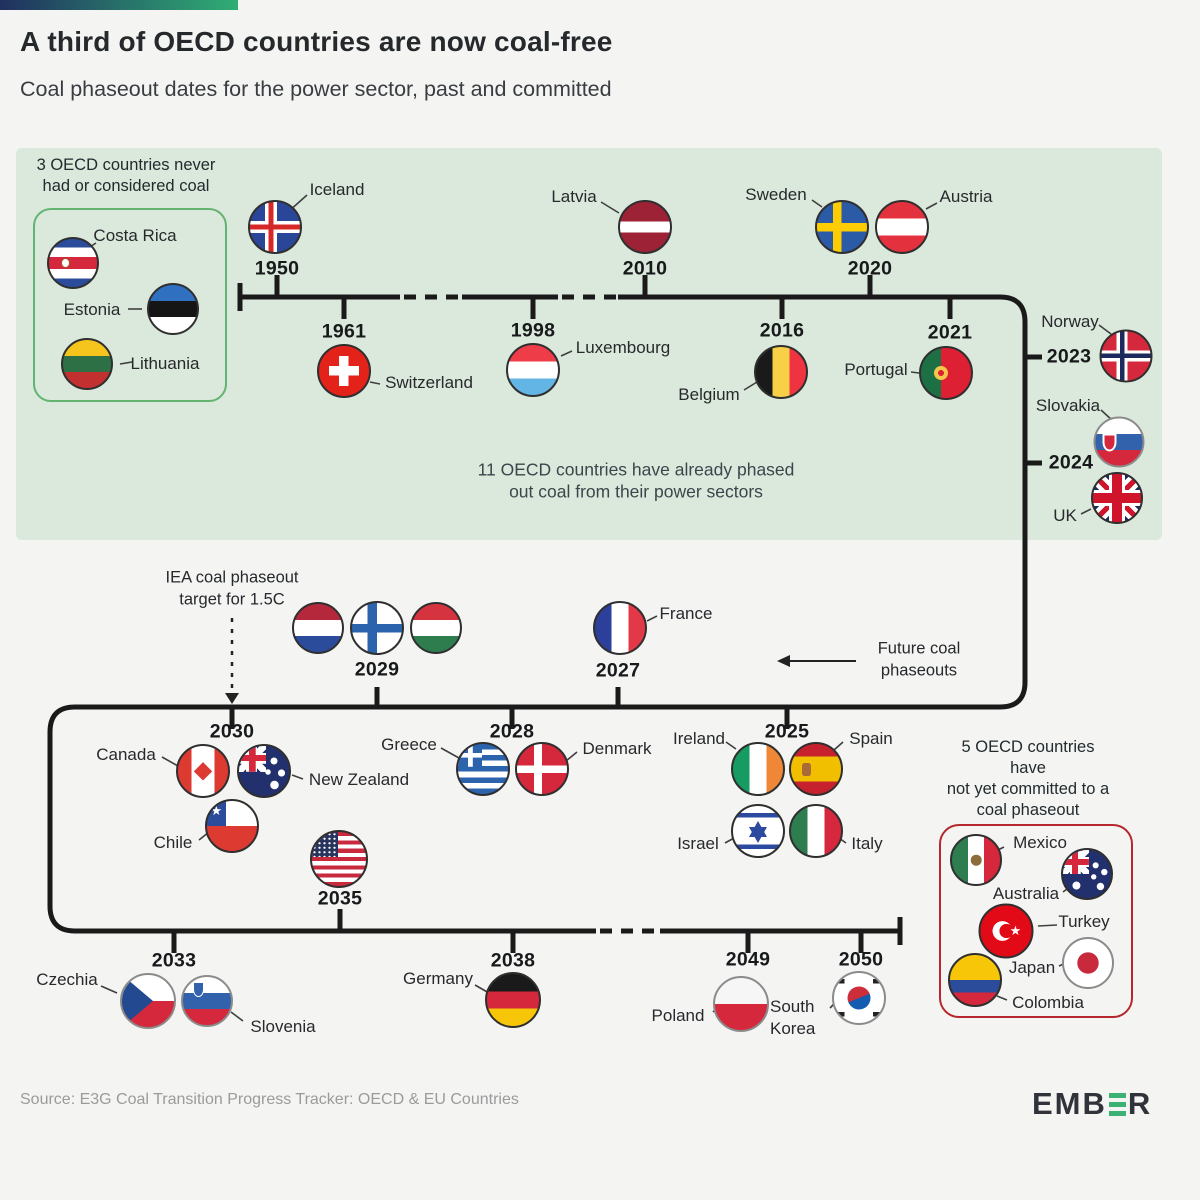 The image size is (1200, 1200). I want to click on sweden-label: Sweden, so click(776, 194).